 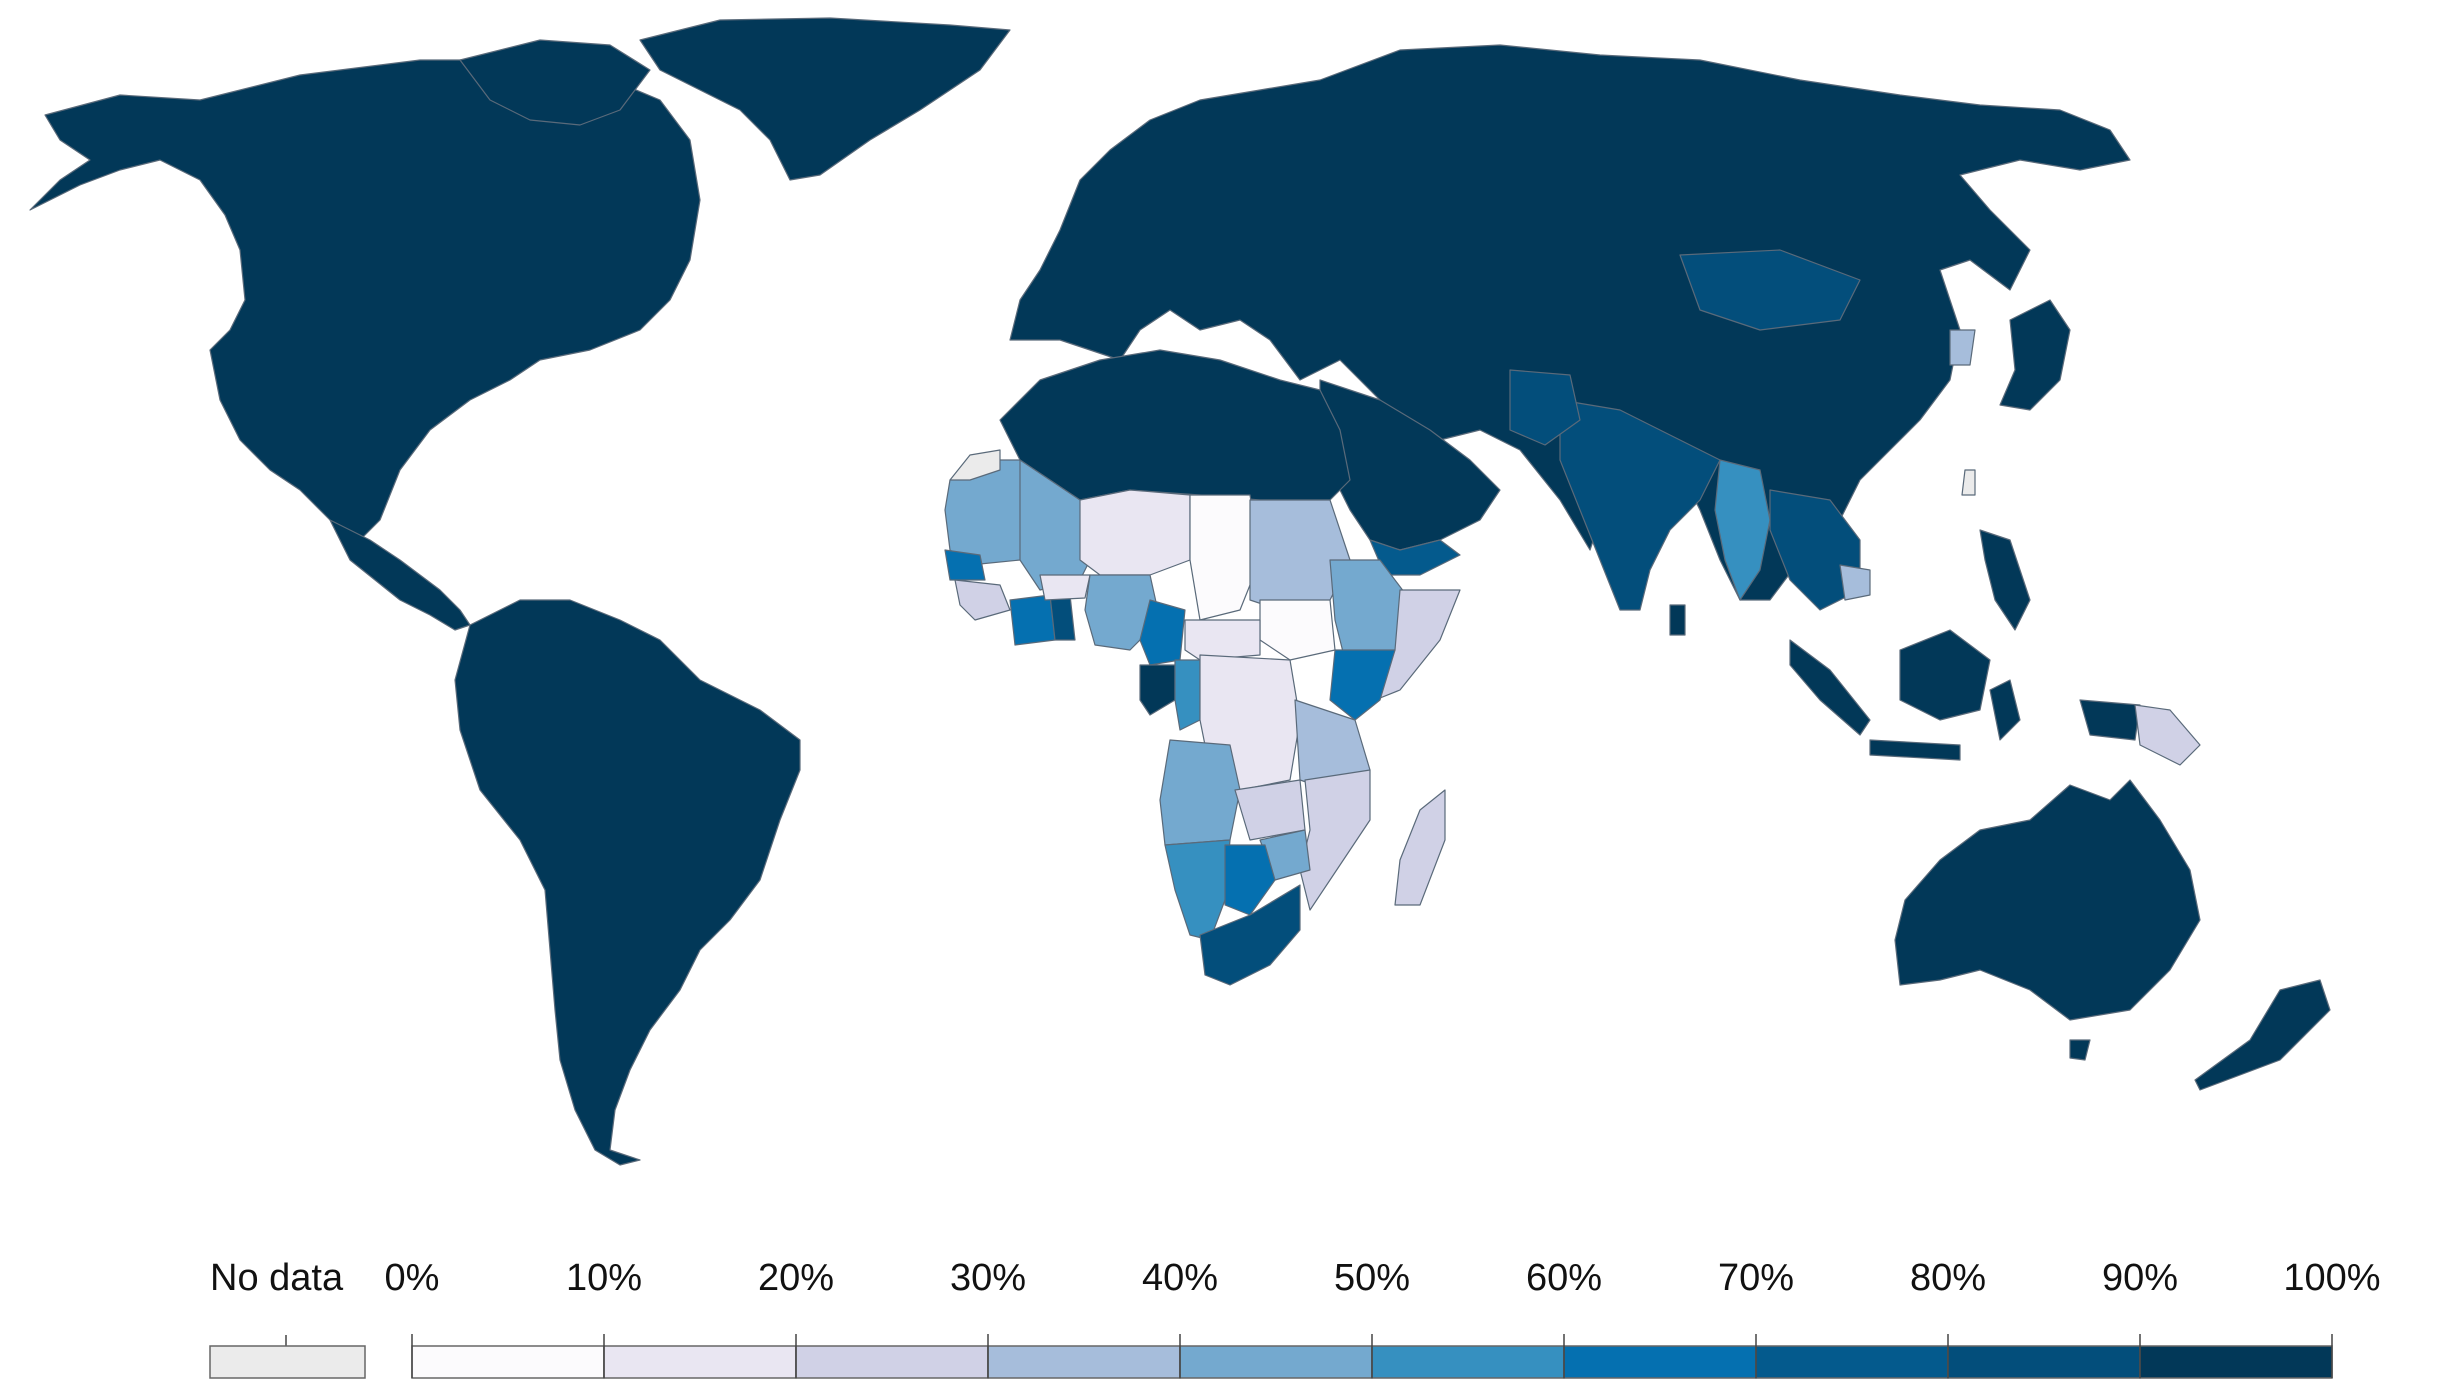 What do you see at coordinates (1222, 640) in the screenshot?
I see `region-car` at bounding box center [1222, 640].